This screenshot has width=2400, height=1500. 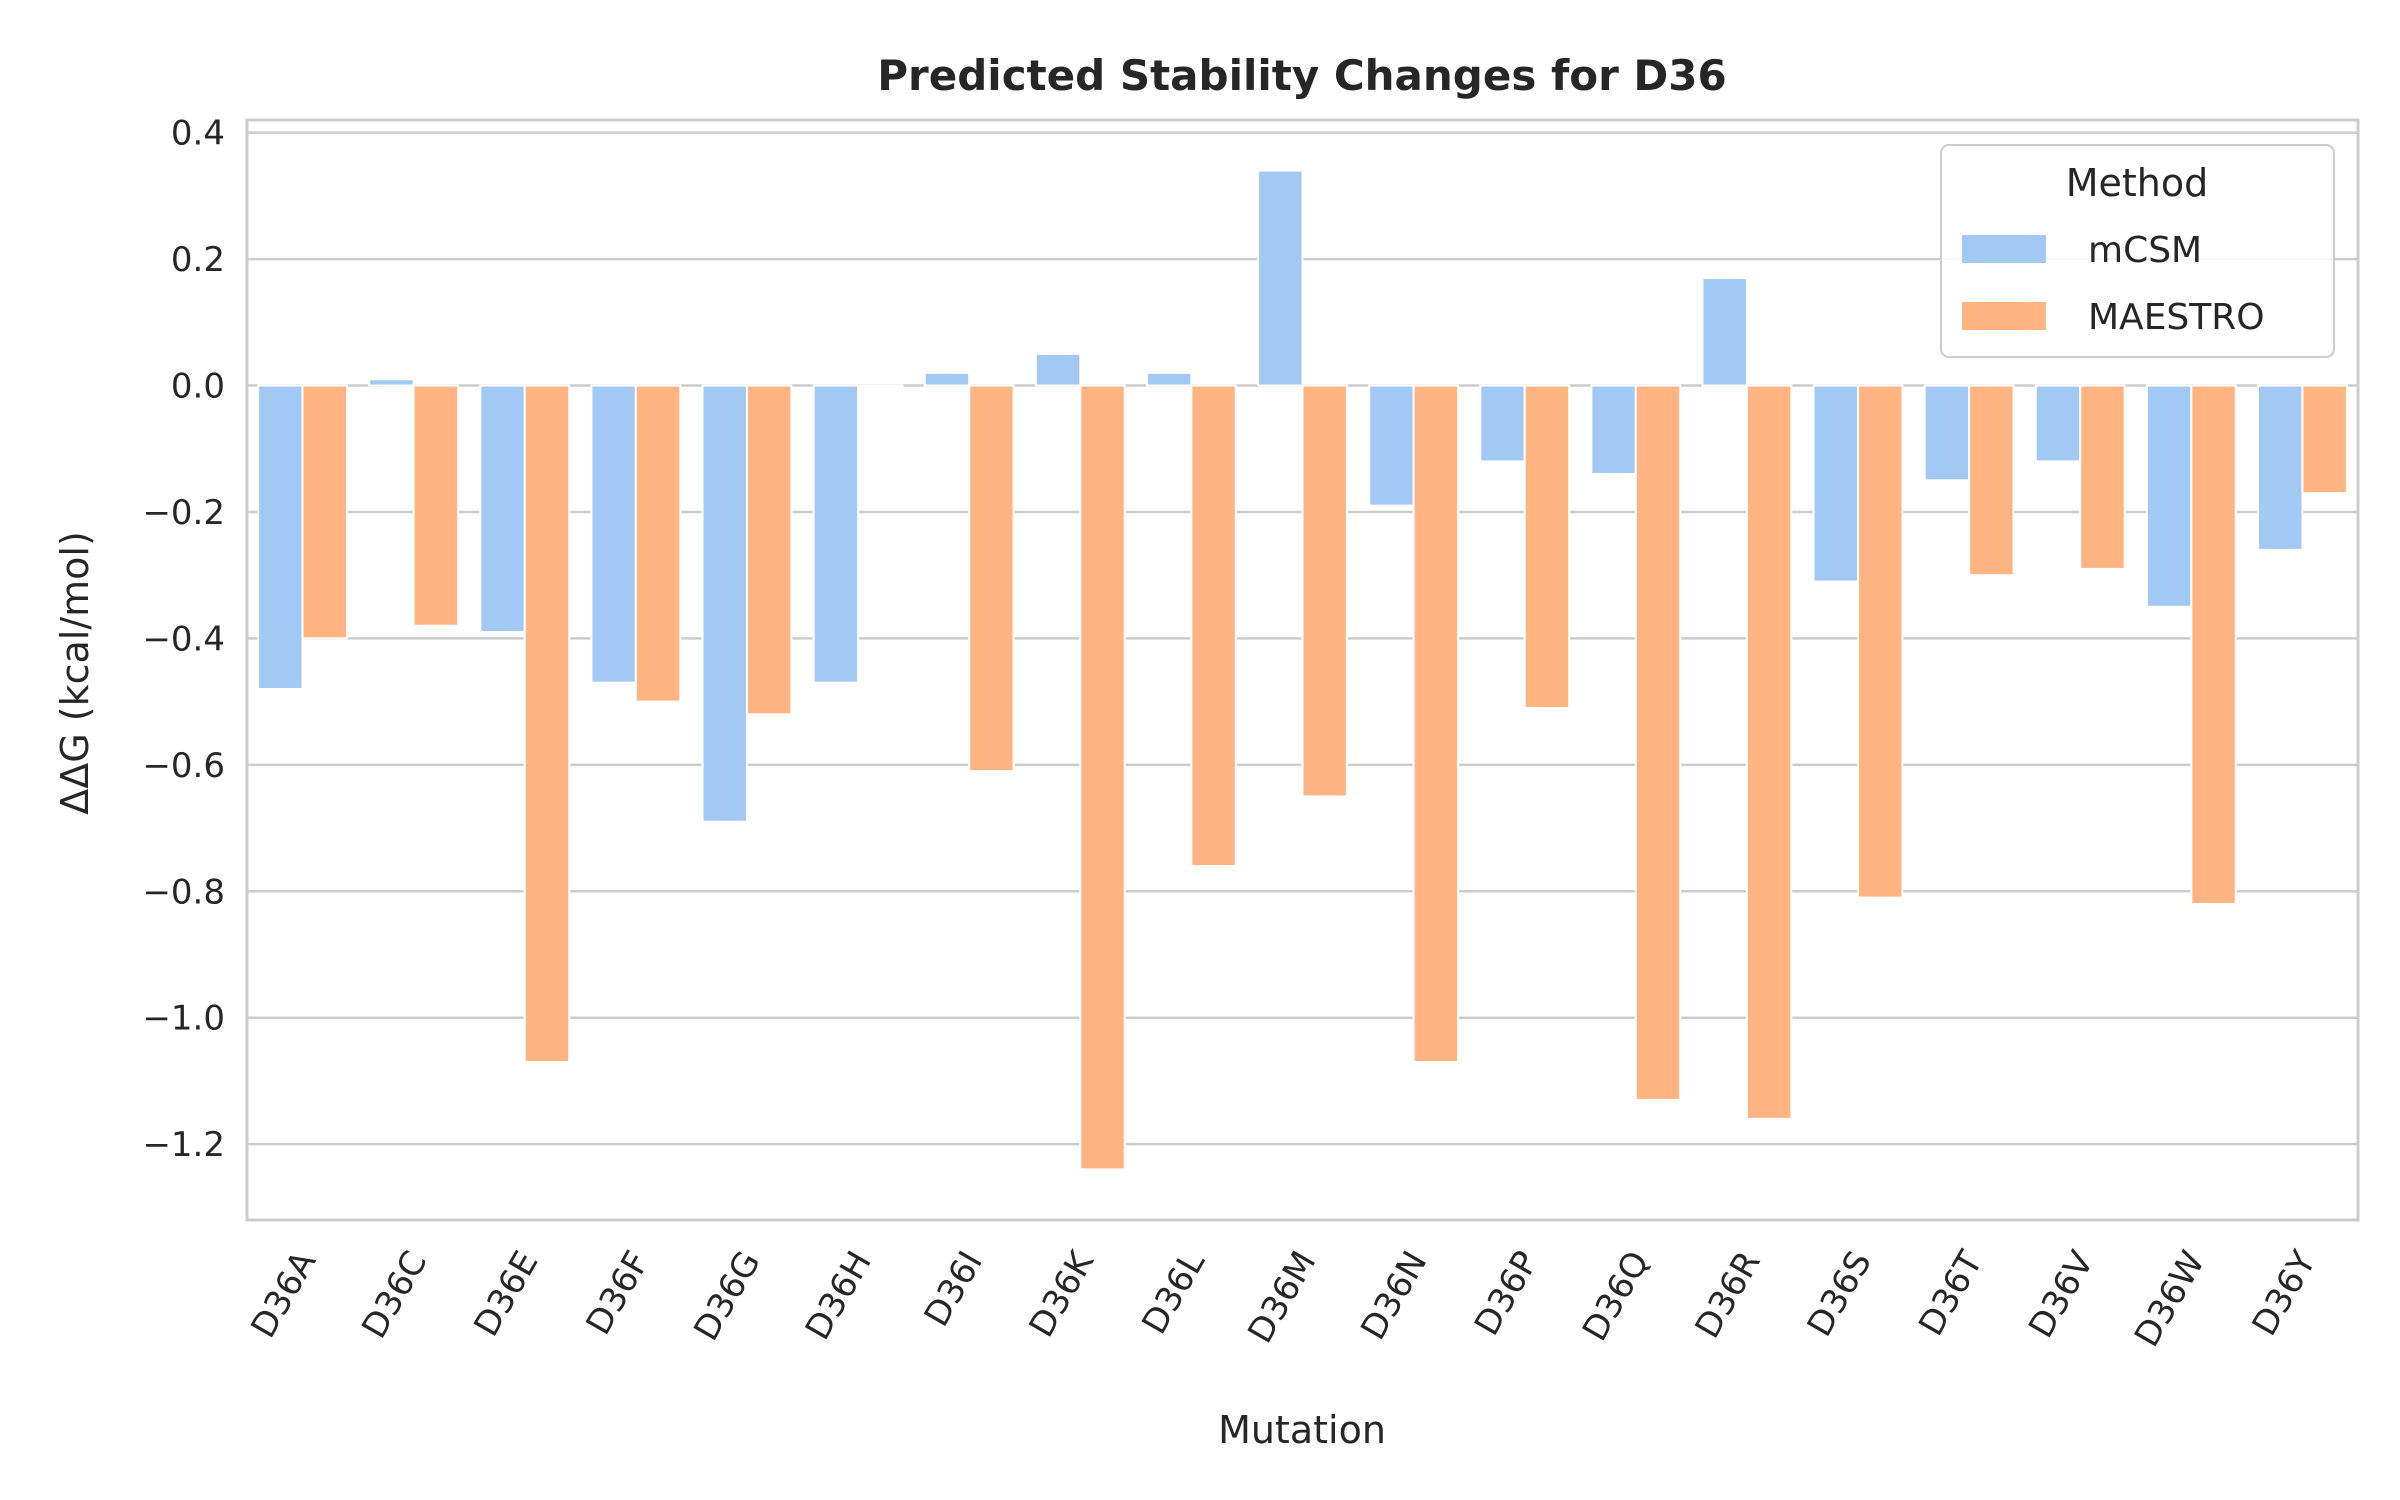 What do you see at coordinates (1302, 75) in the screenshot?
I see `chart-title: Predicted Stability Changes for D36` at bounding box center [1302, 75].